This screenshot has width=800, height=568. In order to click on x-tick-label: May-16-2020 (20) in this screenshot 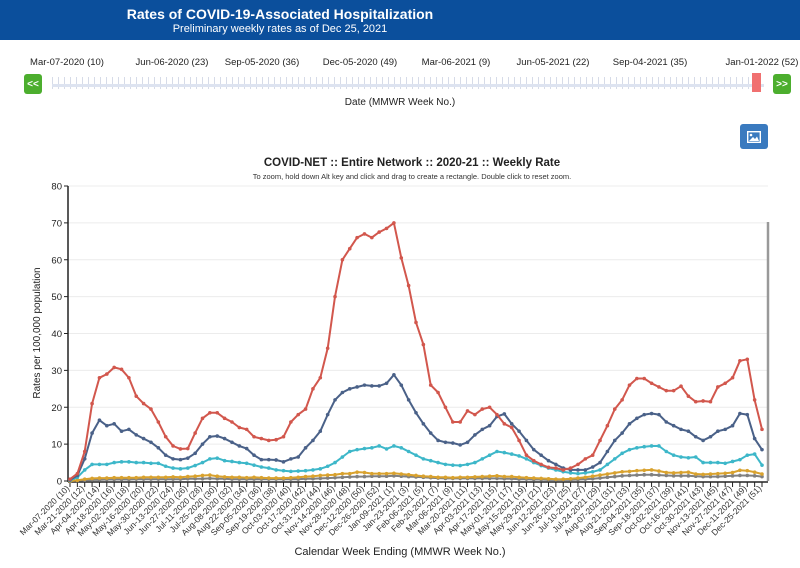, I will do `click(117, 510)`.